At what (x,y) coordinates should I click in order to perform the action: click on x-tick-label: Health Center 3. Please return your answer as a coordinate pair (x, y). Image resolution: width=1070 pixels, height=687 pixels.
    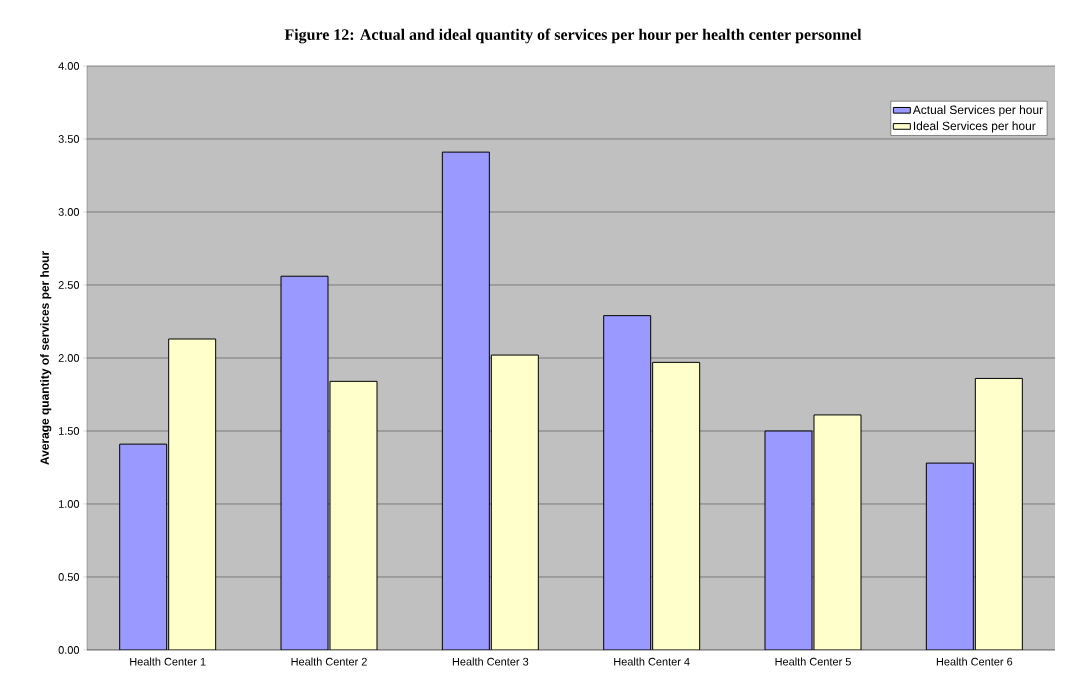
    Looking at the image, I should click on (490, 661).